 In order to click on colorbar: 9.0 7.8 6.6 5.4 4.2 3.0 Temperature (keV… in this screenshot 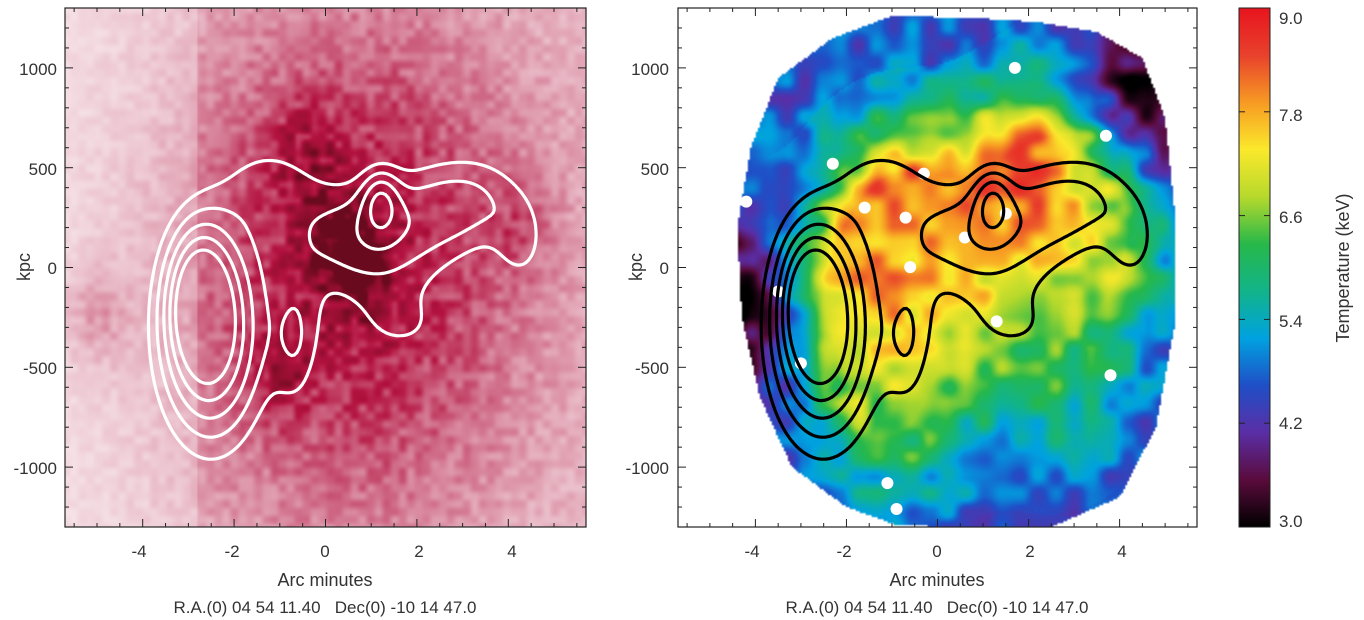, I will do `click(1295, 269)`.